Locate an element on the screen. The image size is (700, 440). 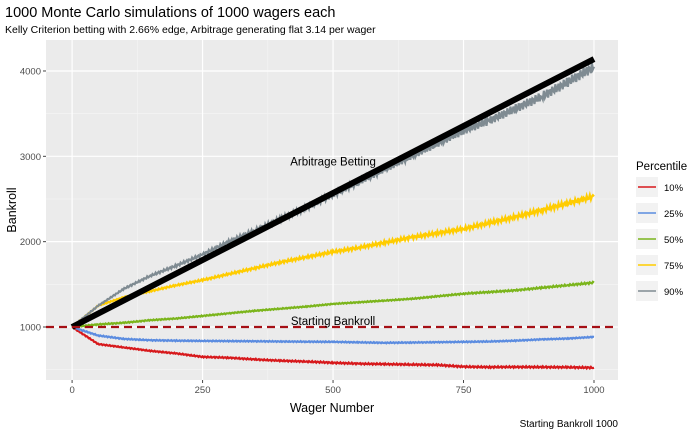
annotations: Arbitrage Betting Starting Bankroll is located at coordinates (333, 242).